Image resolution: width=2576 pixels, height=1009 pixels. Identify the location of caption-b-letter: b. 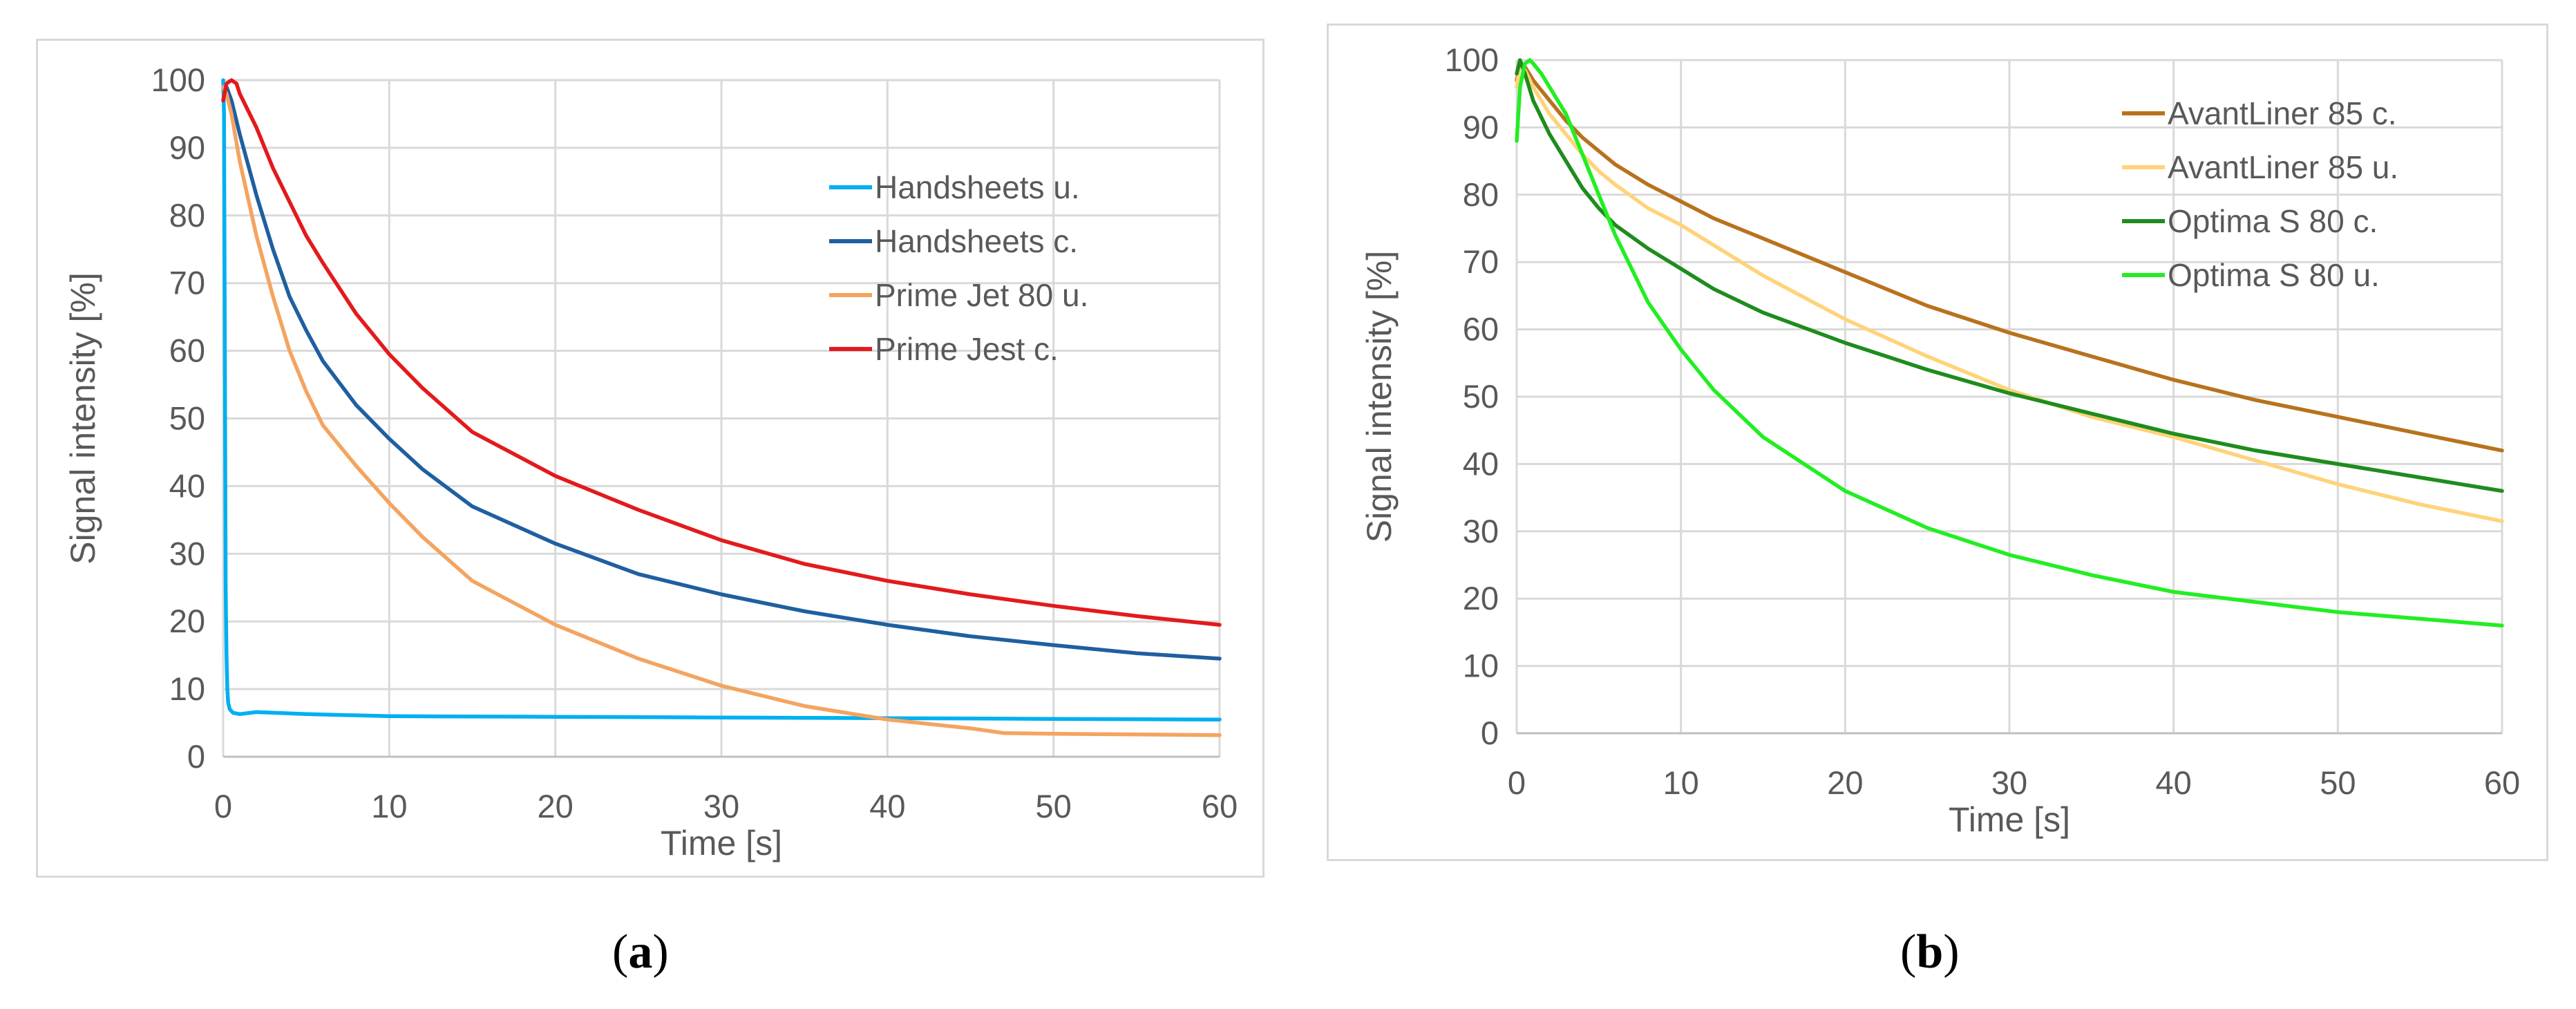
(1930, 952).